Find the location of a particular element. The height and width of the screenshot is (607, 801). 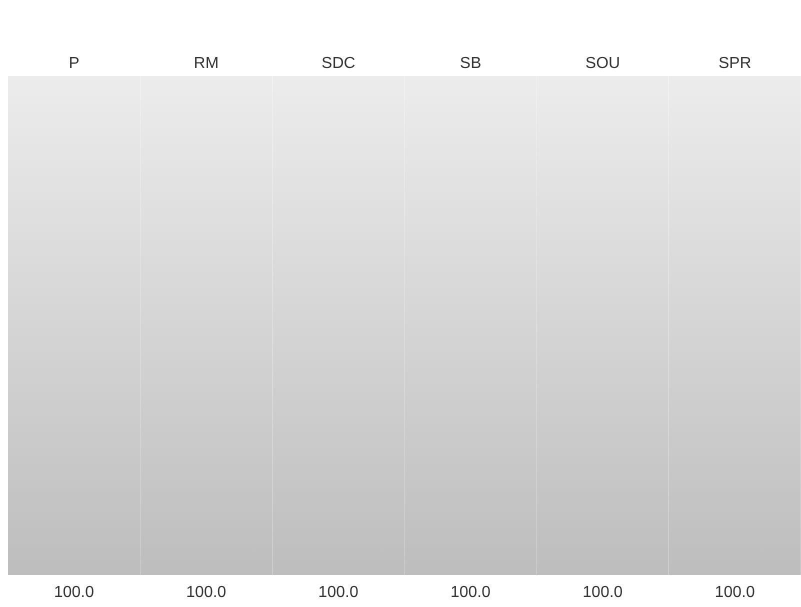

x-tick-label: SDC is located at coordinates (339, 63).